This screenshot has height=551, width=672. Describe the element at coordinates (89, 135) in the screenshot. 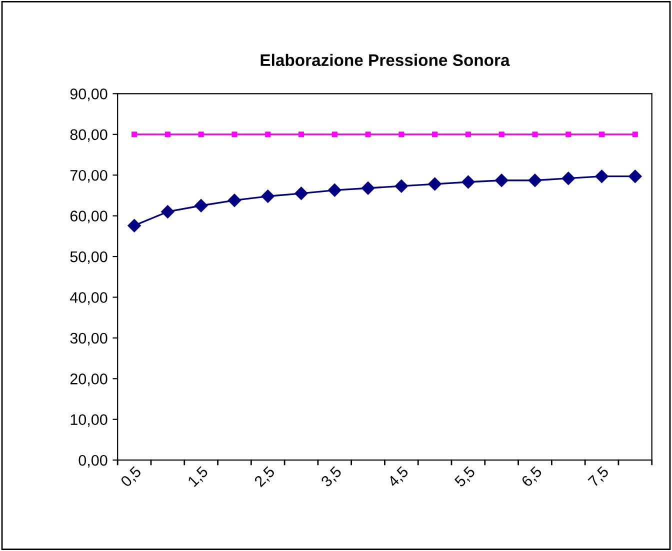

I see `y-tick-label: 80,00` at that location.